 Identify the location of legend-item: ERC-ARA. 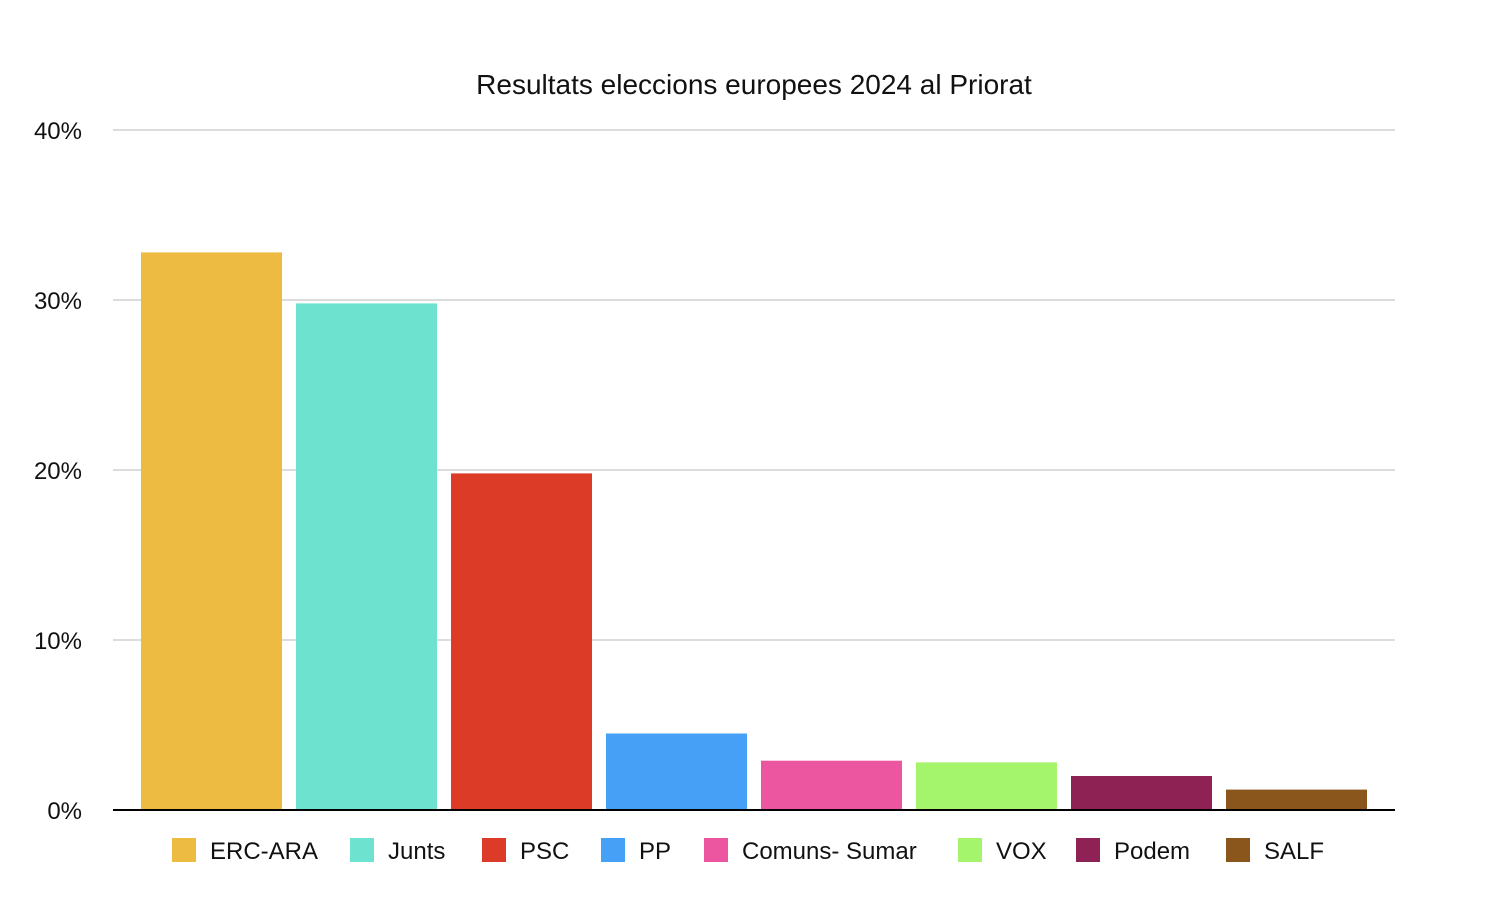
(245, 851).